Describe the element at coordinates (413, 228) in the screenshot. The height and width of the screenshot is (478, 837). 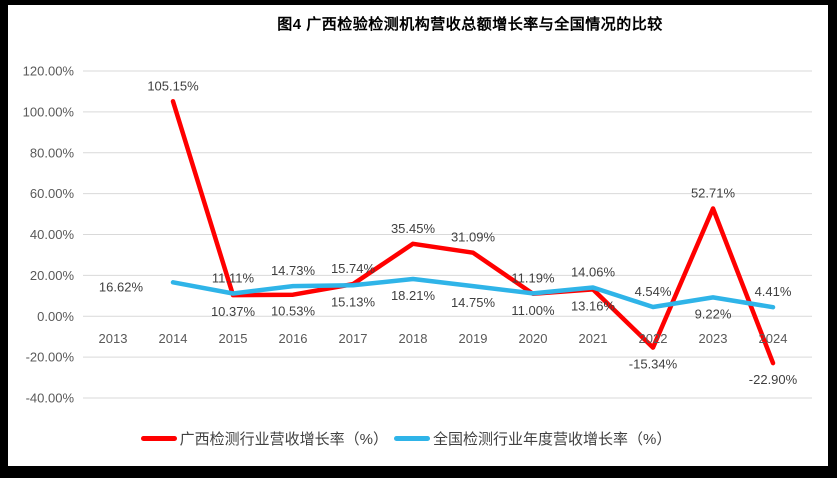
I see `data-label: 35.45%` at that location.